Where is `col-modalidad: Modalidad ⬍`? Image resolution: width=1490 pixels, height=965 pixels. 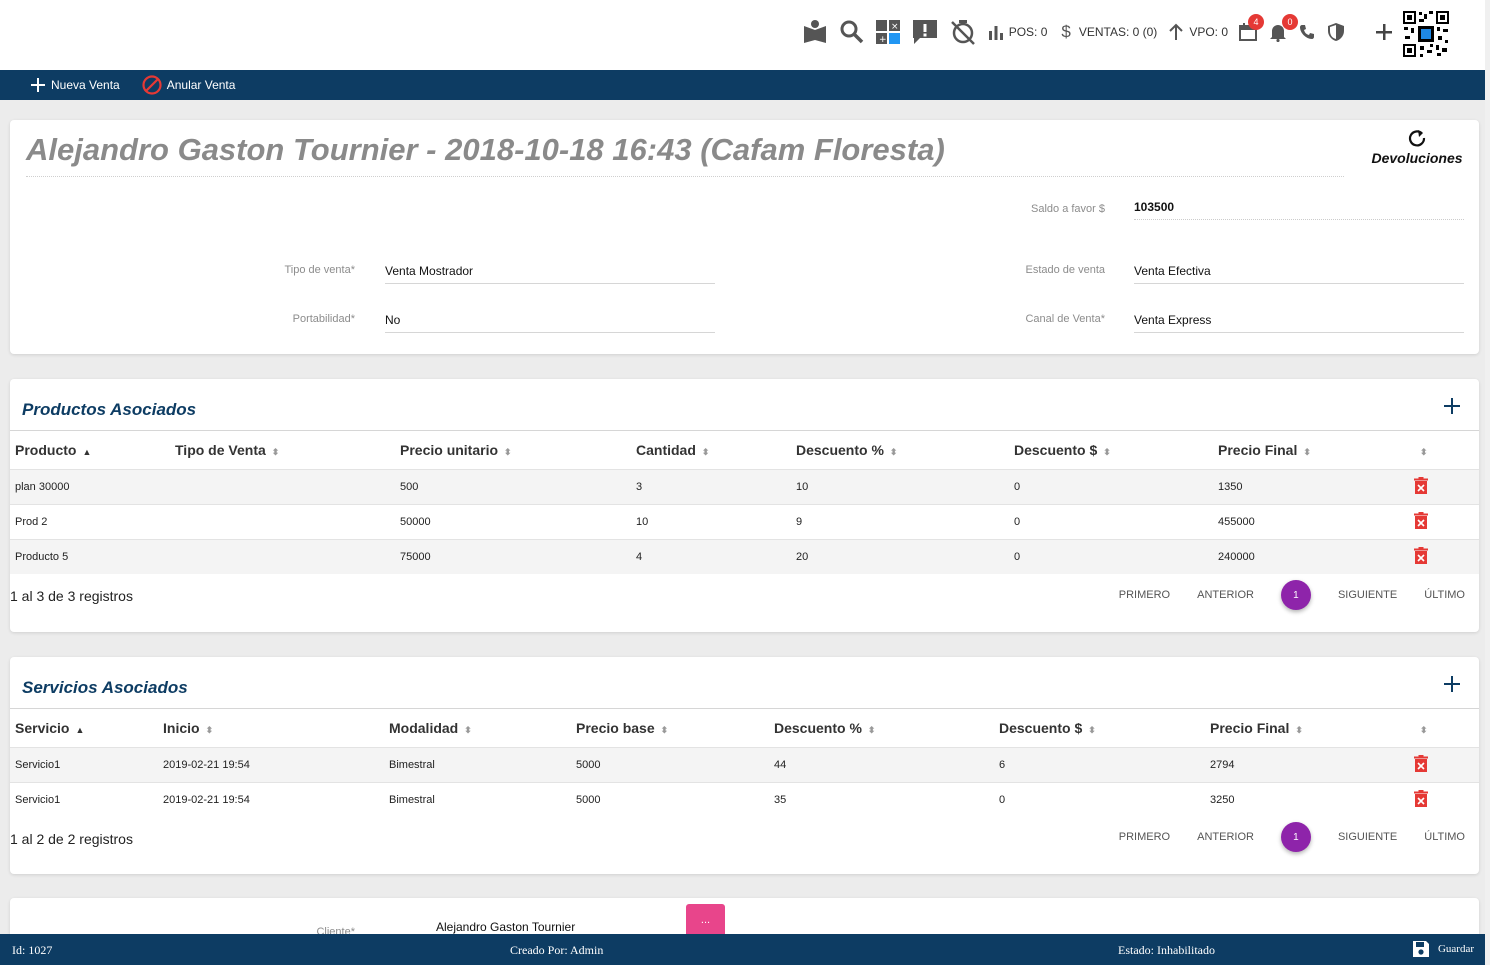 col-modalidad: Modalidad ⬍ is located at coordinates (430, 727).